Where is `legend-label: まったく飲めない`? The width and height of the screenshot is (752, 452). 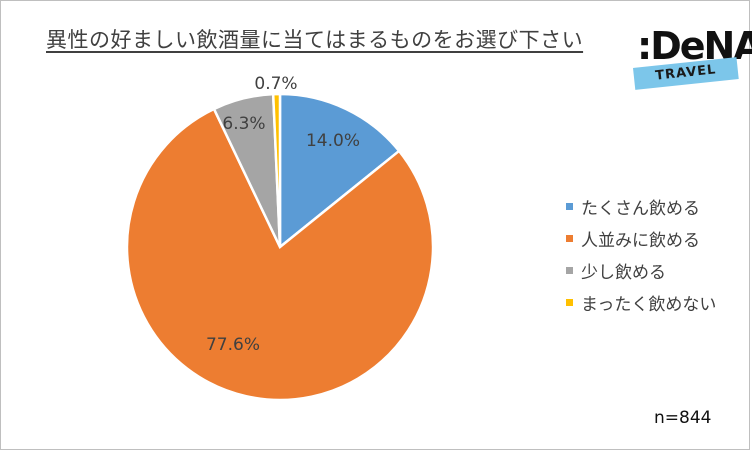
legend-label: まったく飲めない is located at coordinates (649, 304).